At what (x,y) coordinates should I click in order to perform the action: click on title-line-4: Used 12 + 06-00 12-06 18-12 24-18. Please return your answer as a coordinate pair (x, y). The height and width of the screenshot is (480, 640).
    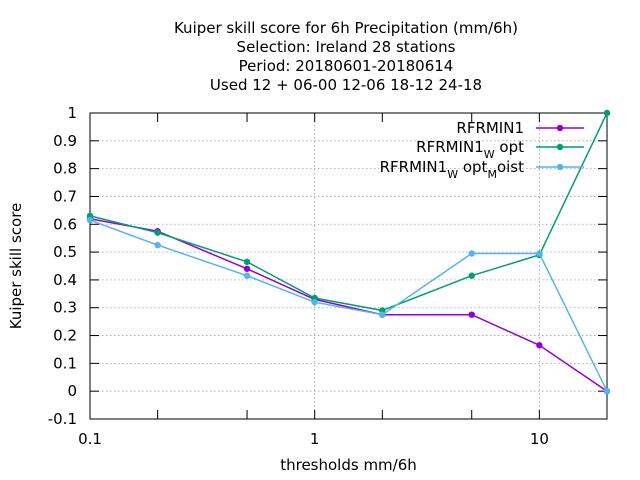
    Looking at the image, I should click on (346, 85).